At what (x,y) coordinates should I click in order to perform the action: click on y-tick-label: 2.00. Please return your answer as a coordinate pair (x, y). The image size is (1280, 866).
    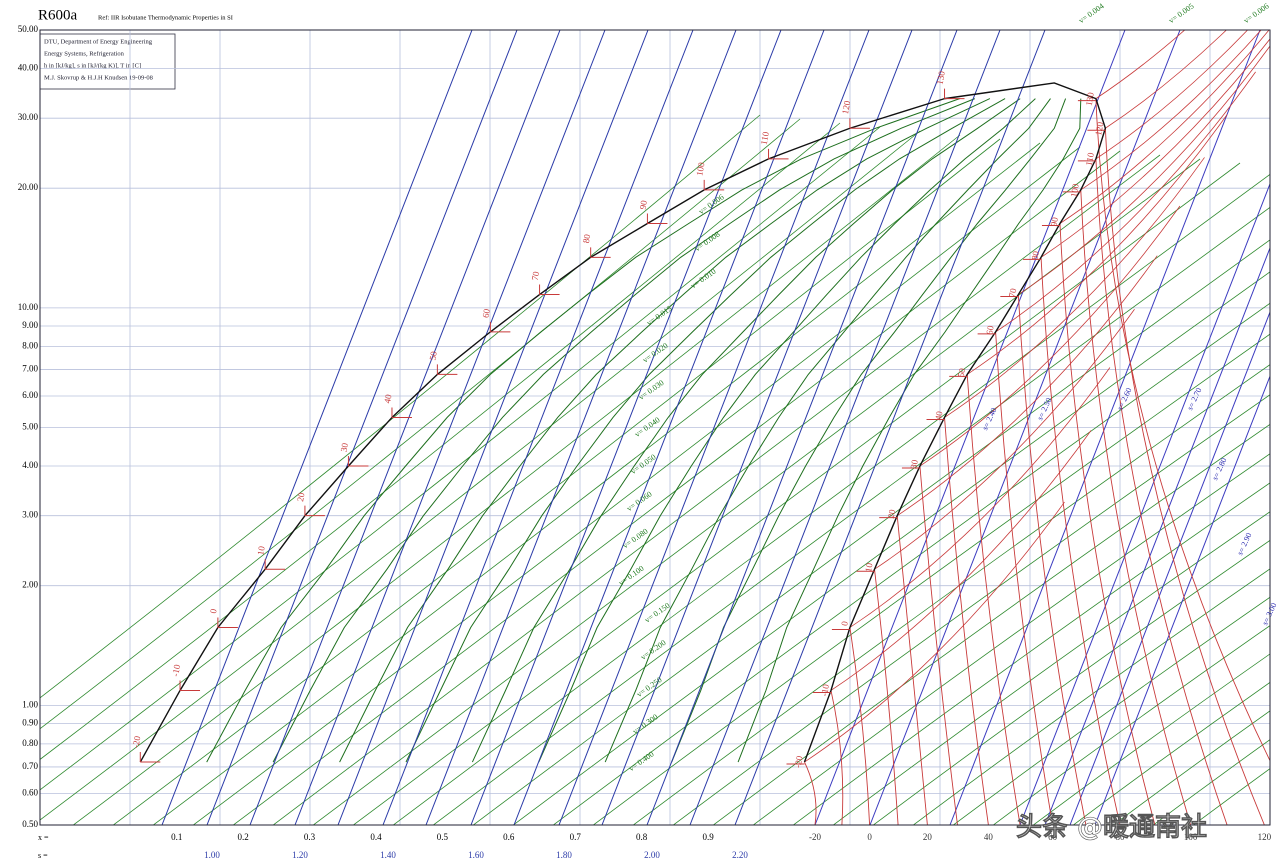
    Looking at the image, I should click on (30, 585).